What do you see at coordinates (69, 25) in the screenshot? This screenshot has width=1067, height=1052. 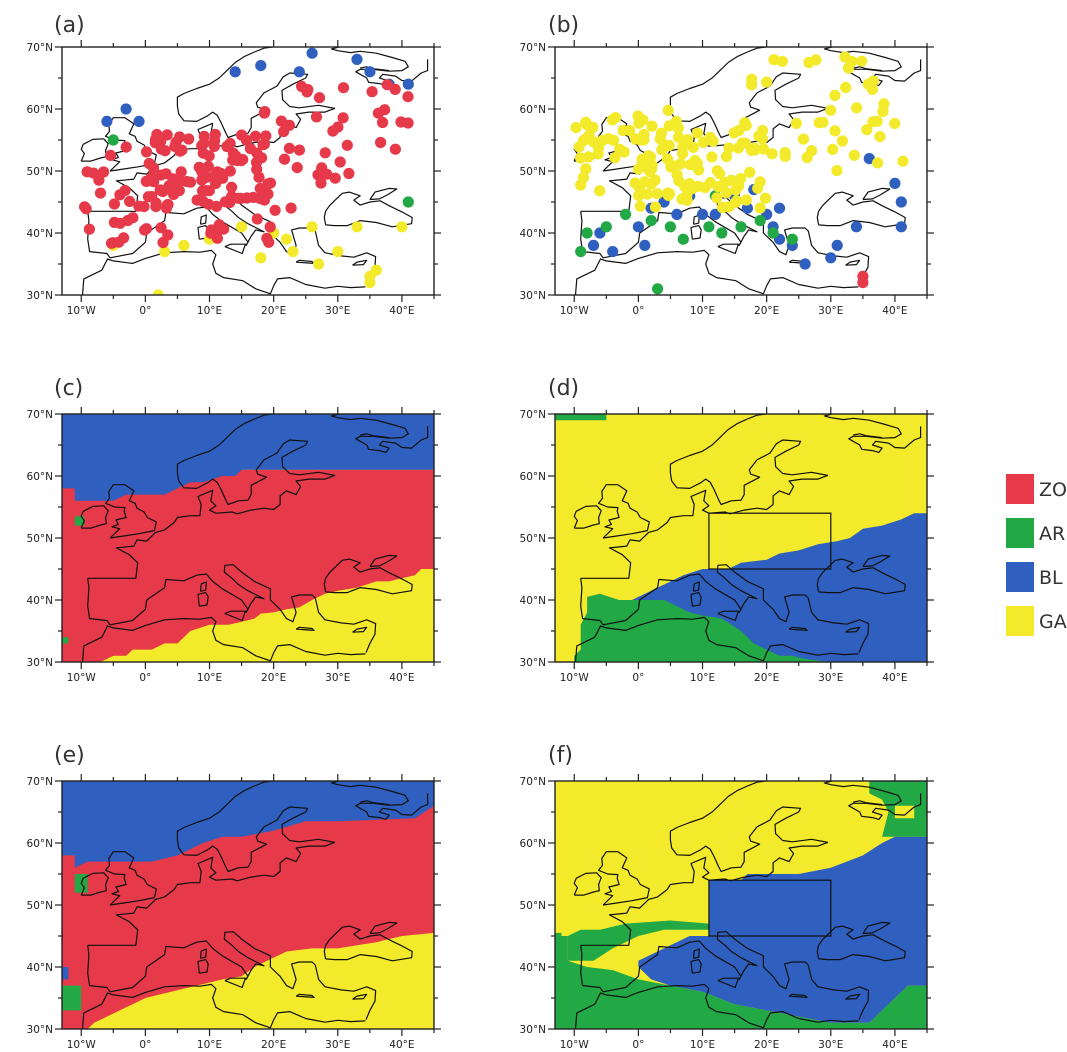 I see `panel-title-a: (a)` at bounding box center [69, 25].